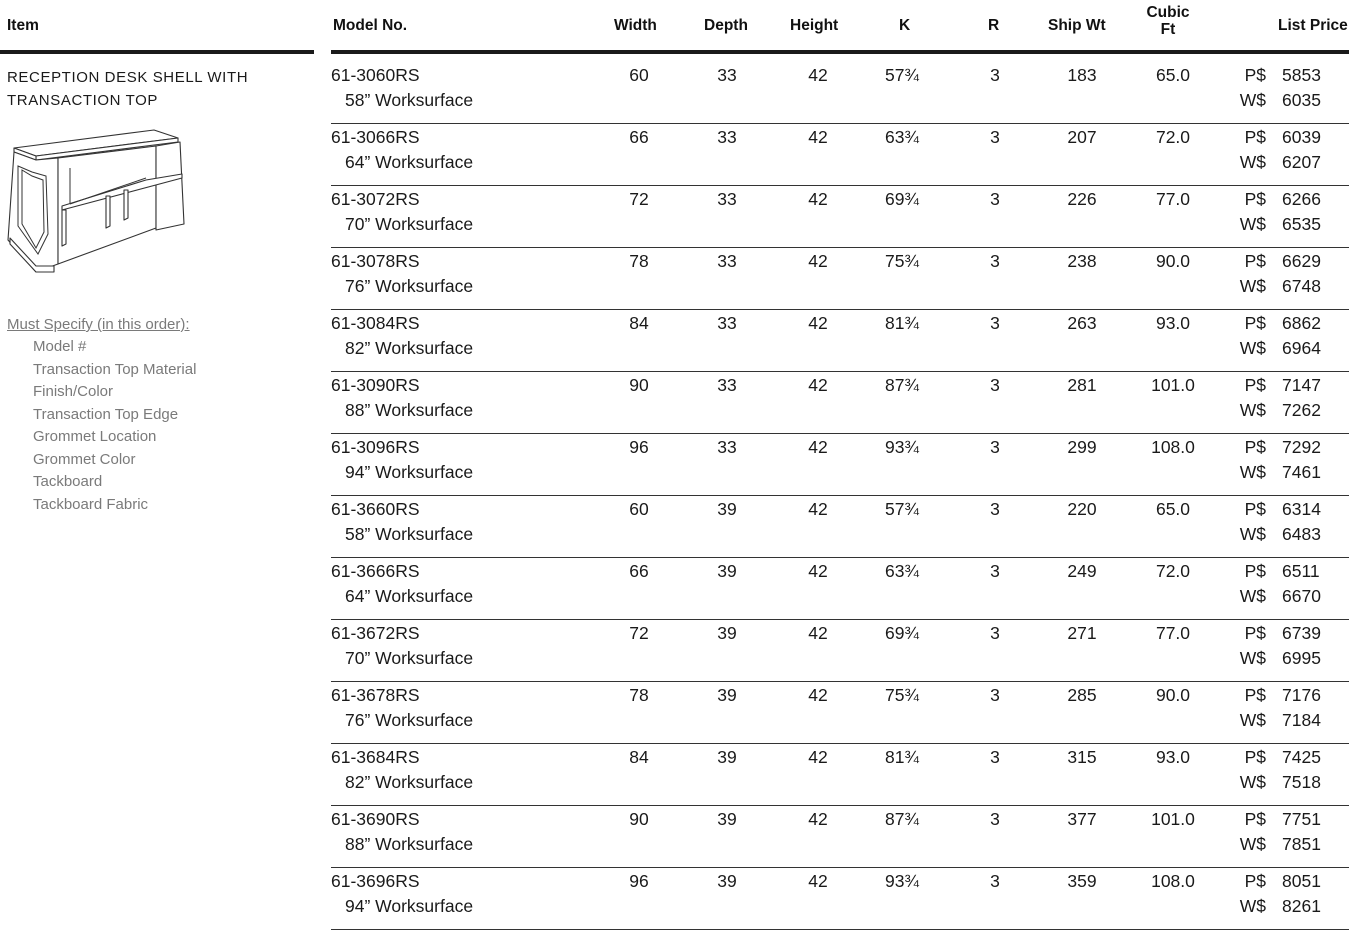 The width and height of the screenshot is (1349, 930). Describe the element at coordinates (902, 695) in the screenshot. I see `k-value: 75¾` at that location.